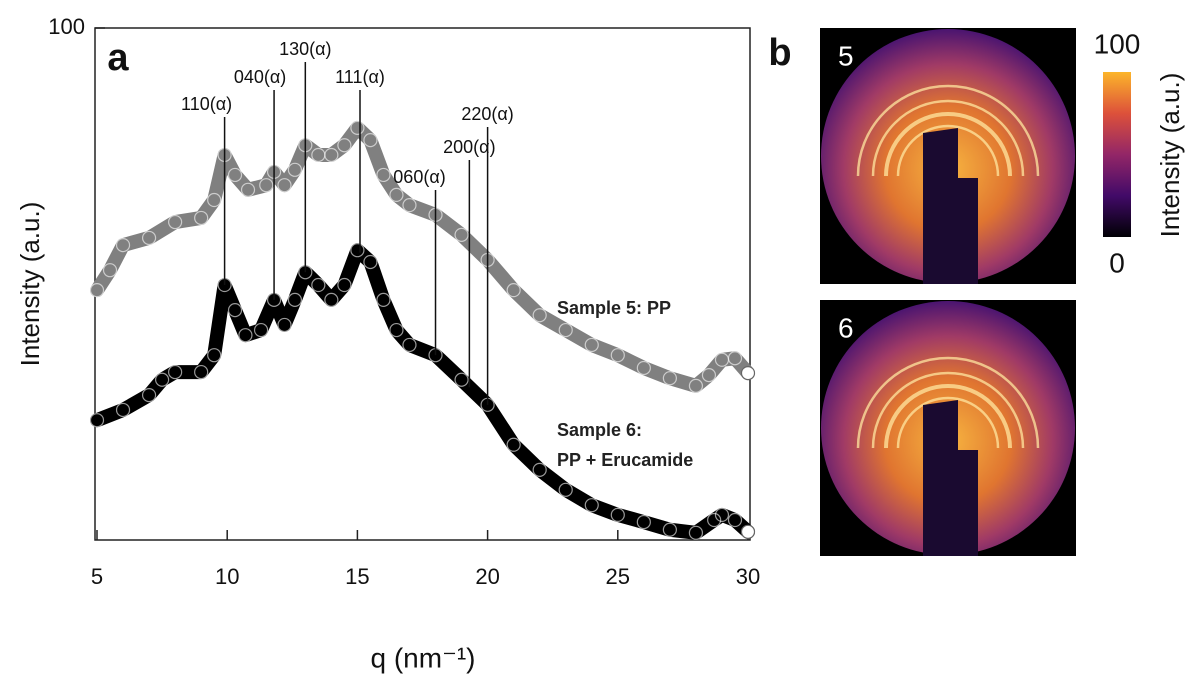 This screenshot has height=681, width=1190. What do you see at coordinates (618, 576) in the screenshot?
I see `x-tick-label: 25` at bounding box center [618, 576].